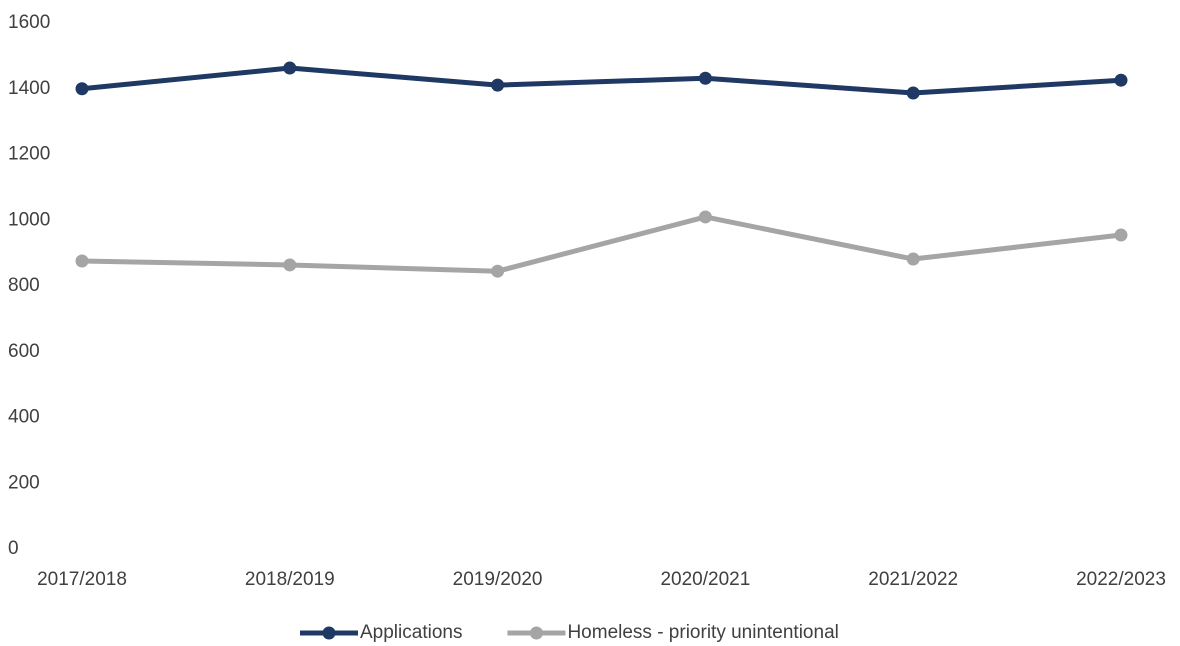 Image resolution: width=1180 pixels, height=646 pixels. Describe the element at coordinates (29, 219) in the screenshot. I see `y-tick-label: 1000` at that location.